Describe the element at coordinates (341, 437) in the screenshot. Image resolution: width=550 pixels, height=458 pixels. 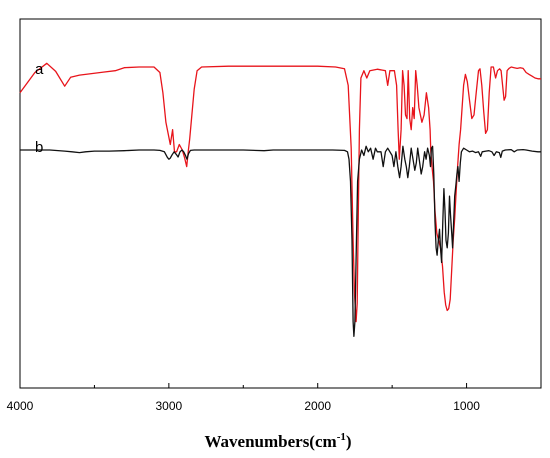
I see `x-axis-title-superscript: -1` at that location.